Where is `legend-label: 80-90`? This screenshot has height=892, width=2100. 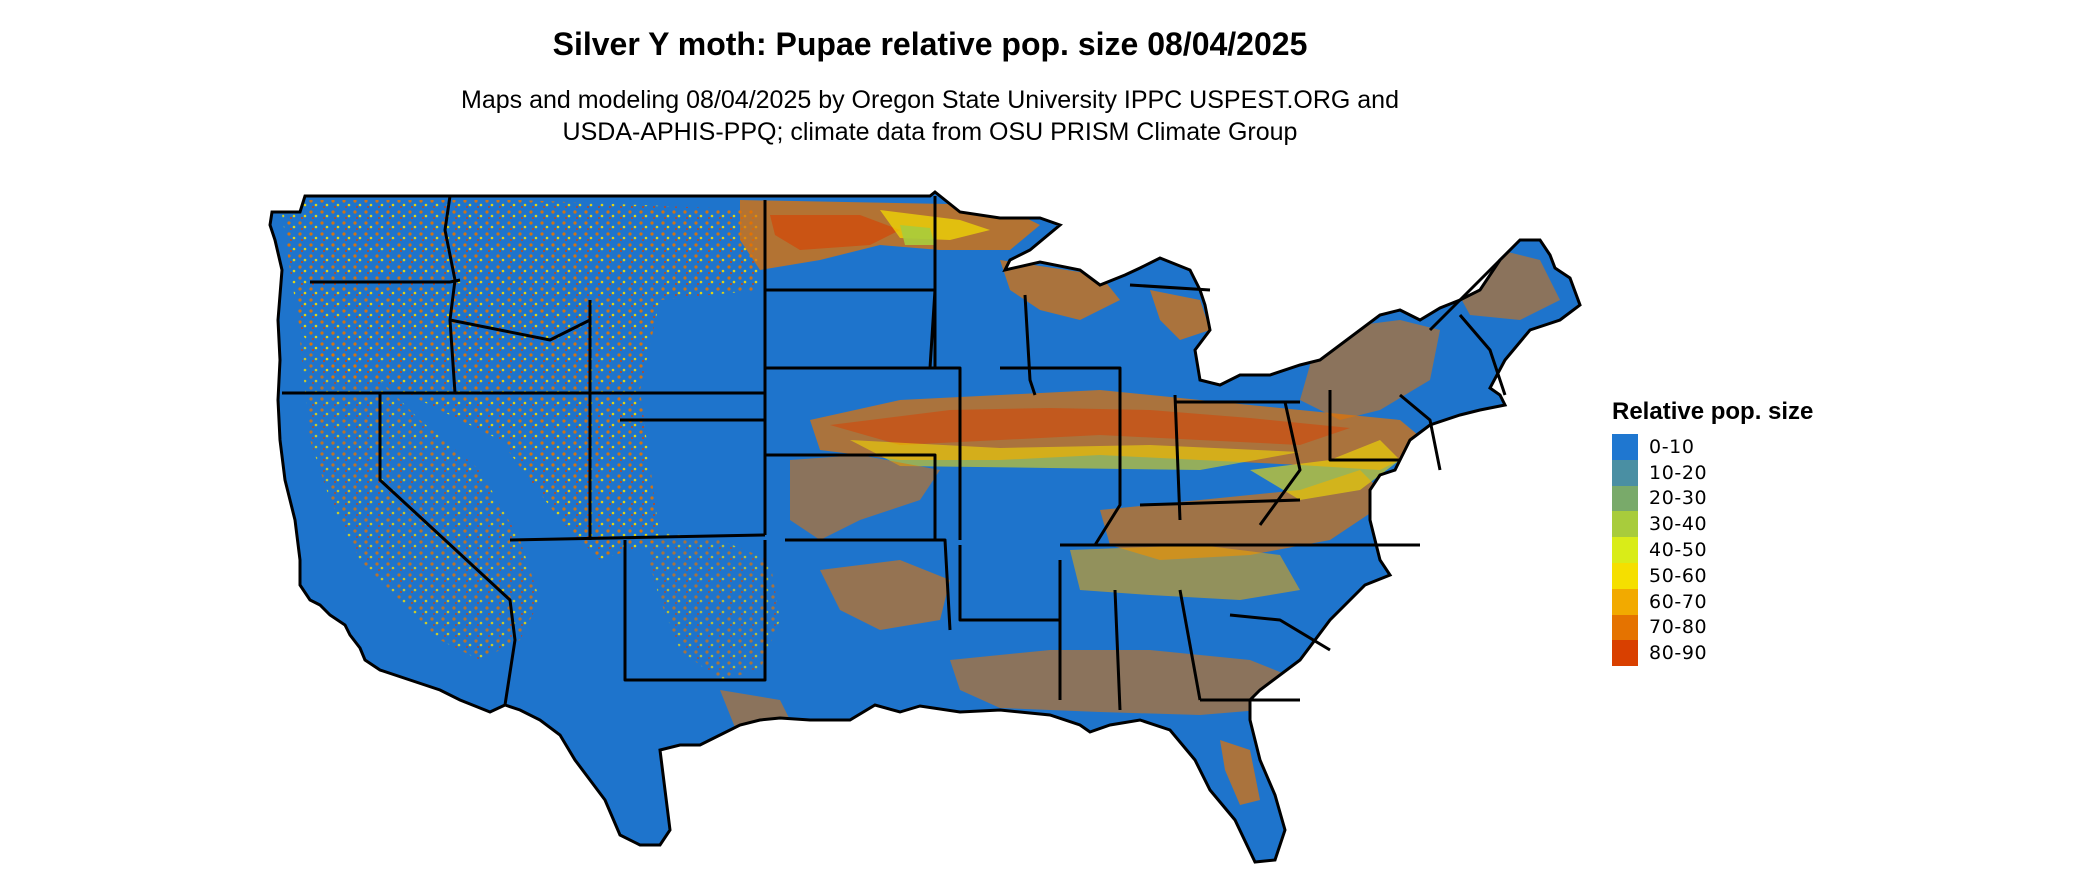 legend-label: 80-90 is located at coordinates (1678, 653).